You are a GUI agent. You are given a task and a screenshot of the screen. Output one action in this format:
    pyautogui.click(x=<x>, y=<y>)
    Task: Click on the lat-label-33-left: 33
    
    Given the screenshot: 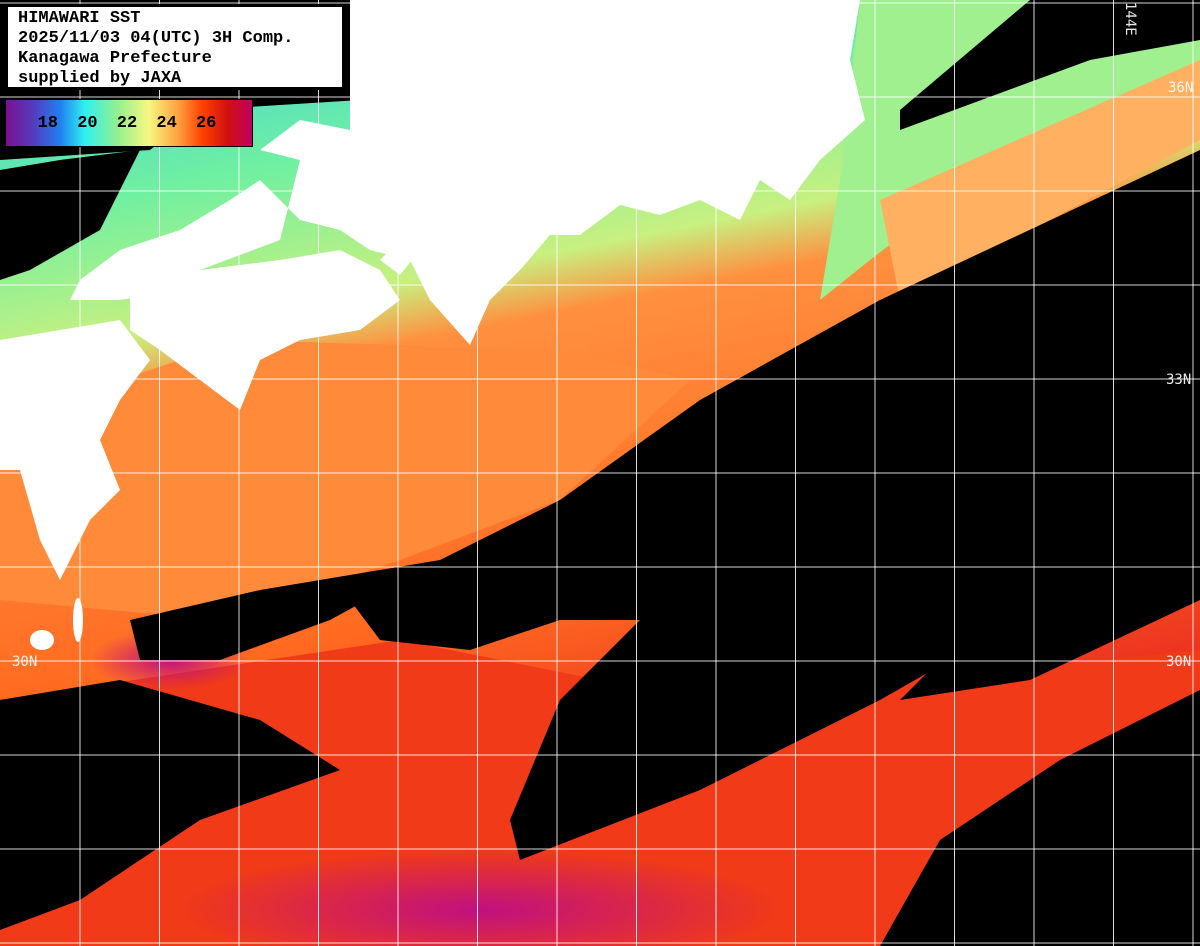 What is the action you would take?
    pyautogui.click(x=20, y=380)
    